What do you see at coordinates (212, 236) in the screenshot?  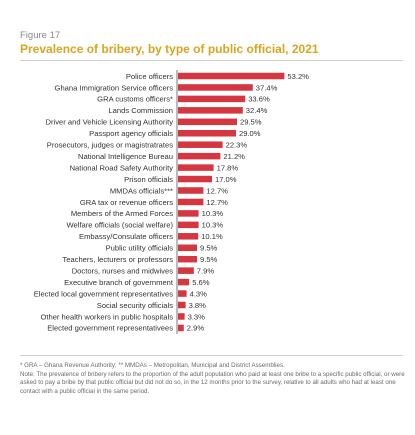 I see `value-label-embassy-consulate-officers: 10.1%` at bounding box center [212, 236].